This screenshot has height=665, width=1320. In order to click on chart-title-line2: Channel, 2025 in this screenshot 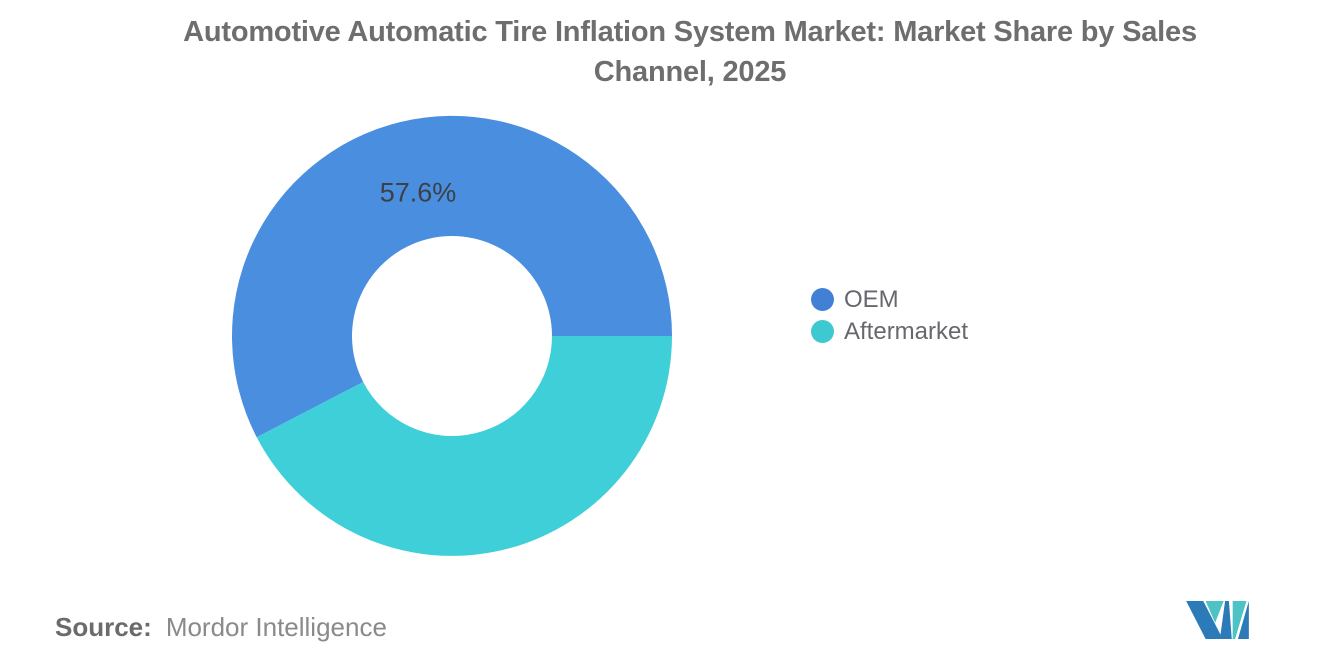, I will do `click(690, 72)`.